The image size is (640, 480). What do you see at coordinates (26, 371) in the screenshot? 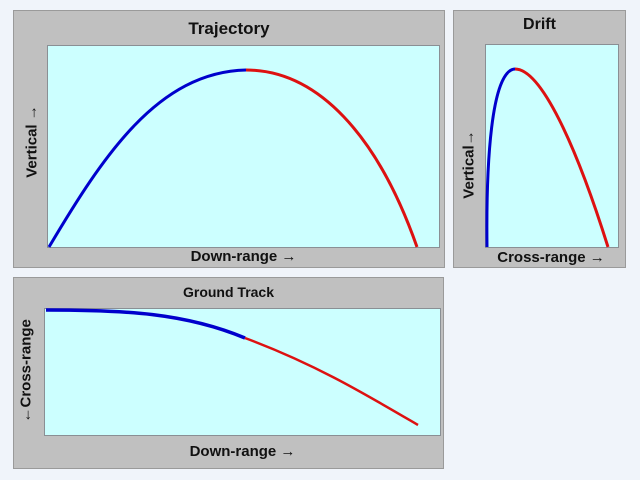
I see `ground-track-y-axis-label: ←Cross-range` at bounding box center [26, 371].